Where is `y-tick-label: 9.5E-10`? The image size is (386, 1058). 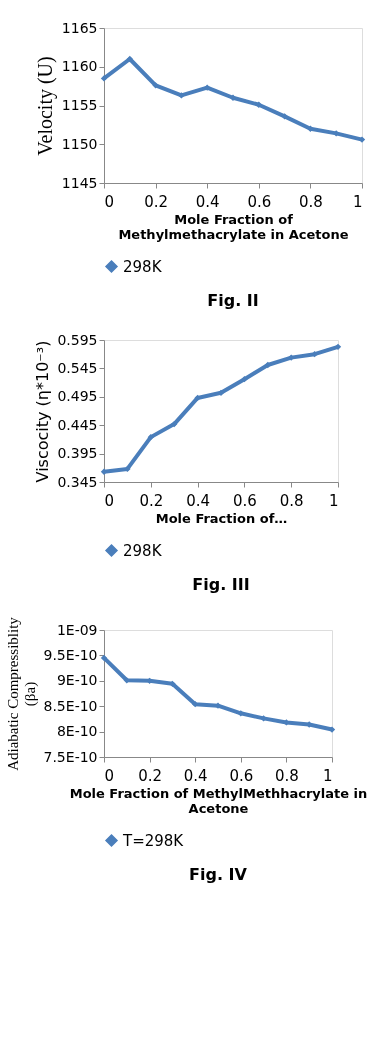
y-tick-label: 9.5E-10 is located at coordinates (70, 654).